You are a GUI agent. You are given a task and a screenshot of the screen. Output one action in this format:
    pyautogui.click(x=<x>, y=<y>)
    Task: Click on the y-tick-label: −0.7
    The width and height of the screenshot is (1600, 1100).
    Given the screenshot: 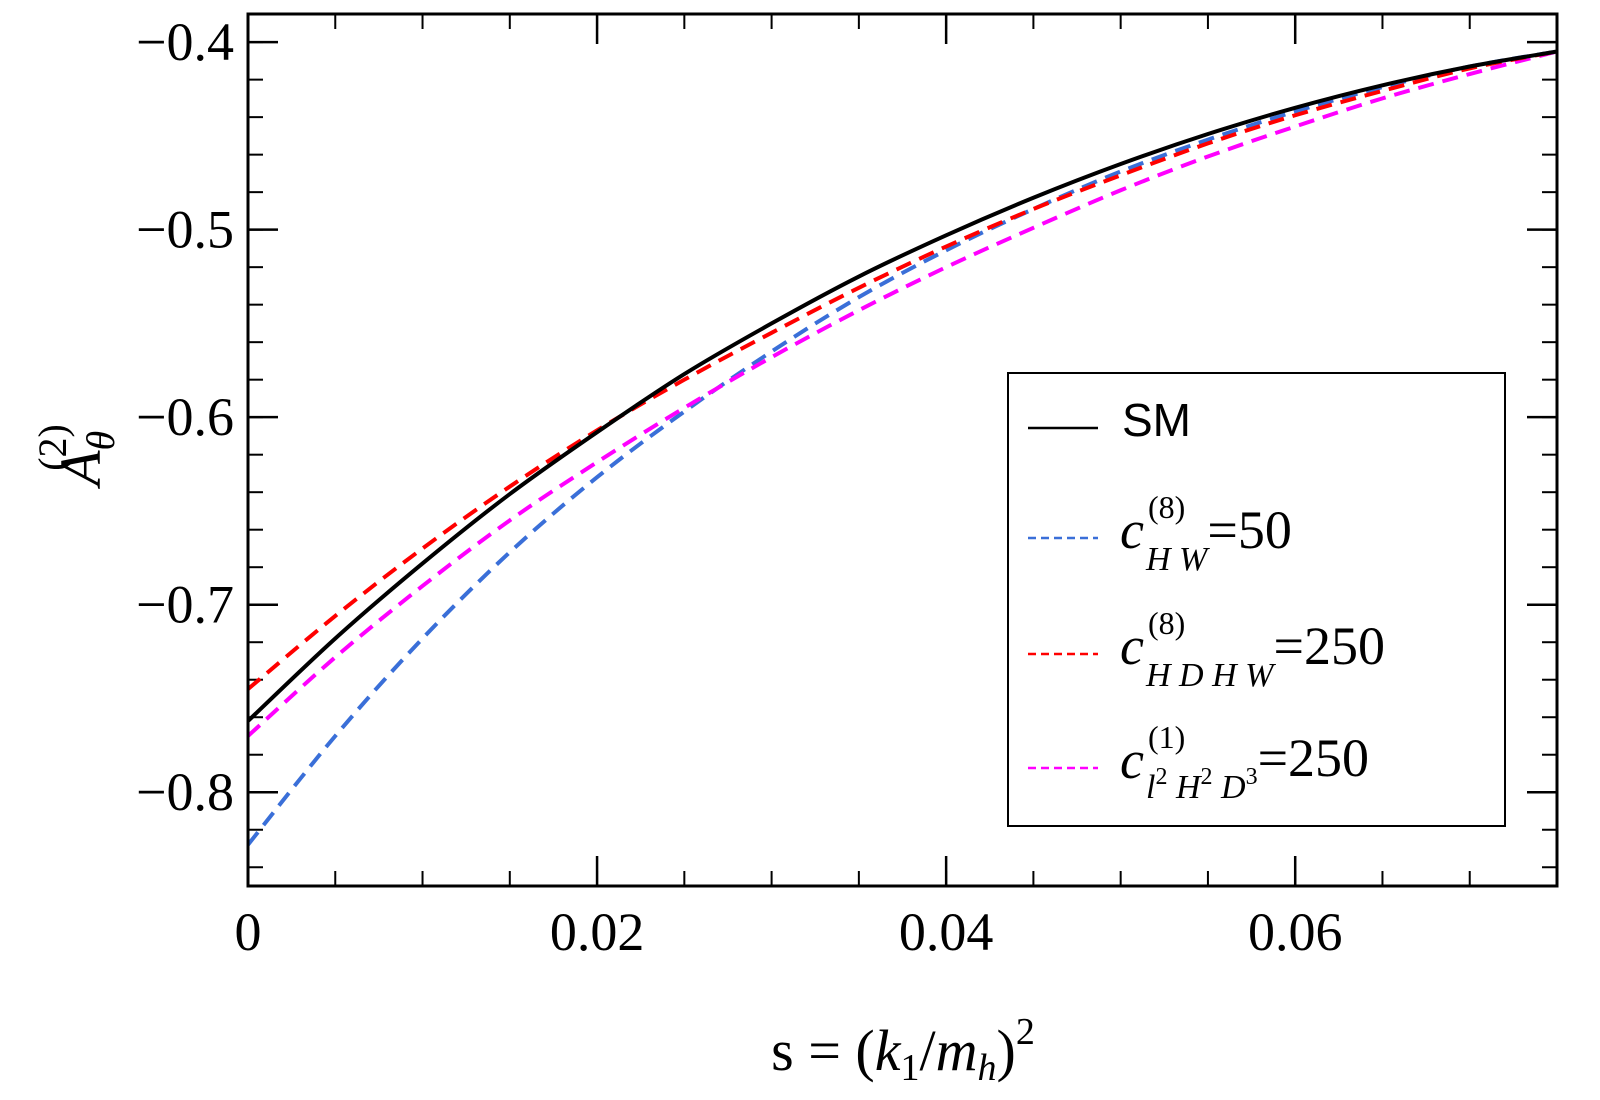 What is the action you would take?
    pyautogui.click(x=185, y=605)
    